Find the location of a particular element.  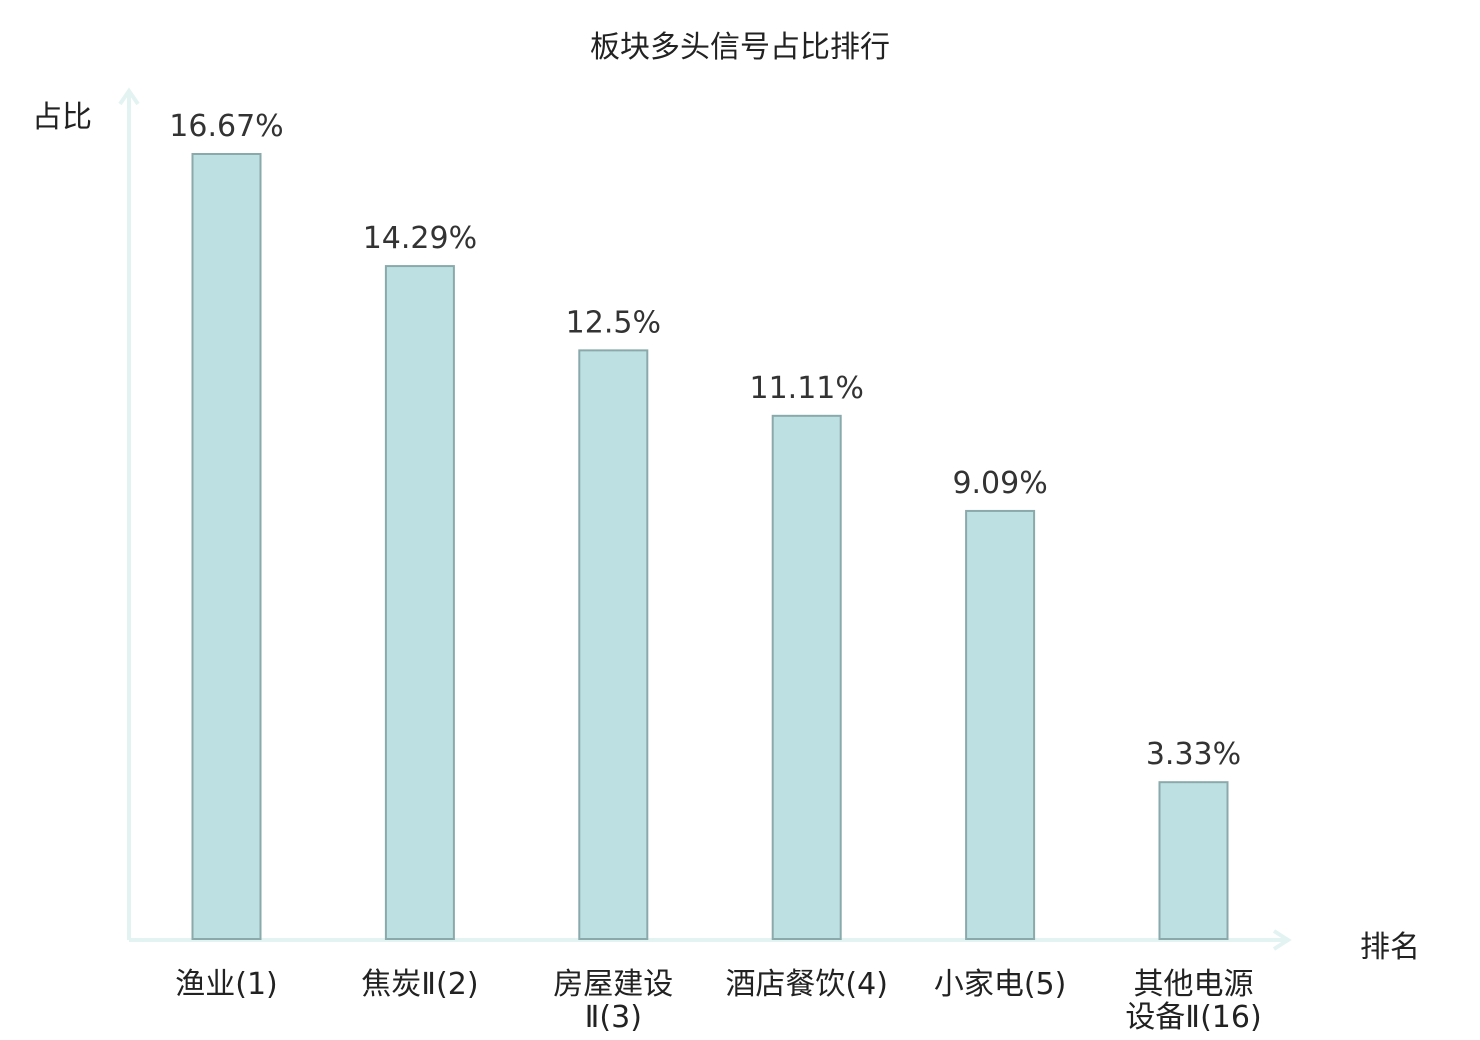

chart-title: 板块多头信号占比排行 is located at coordinates (740, 47).